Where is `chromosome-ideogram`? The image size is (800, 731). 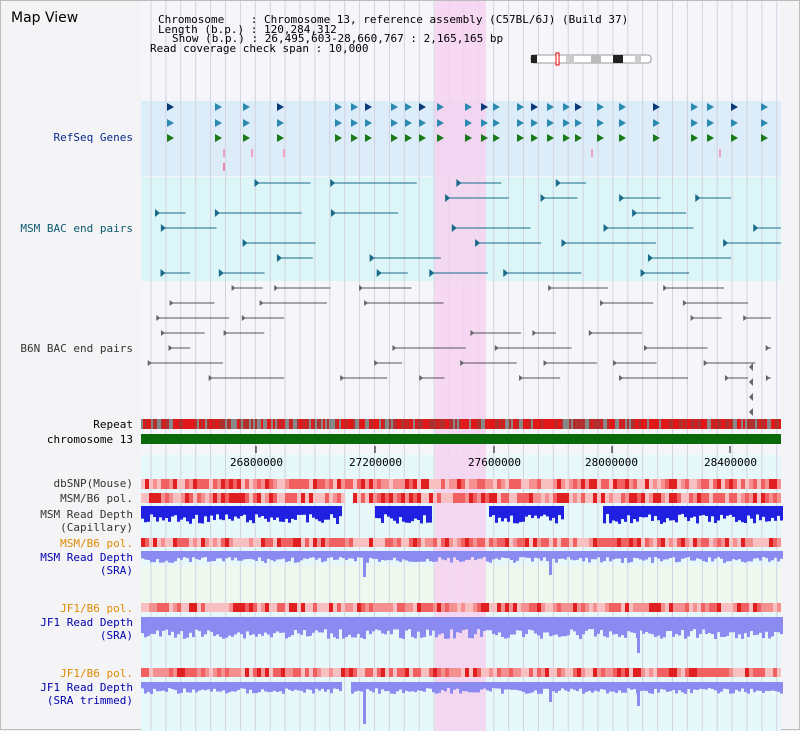
chromosome-ideogram is located at coordinates (591, 59).